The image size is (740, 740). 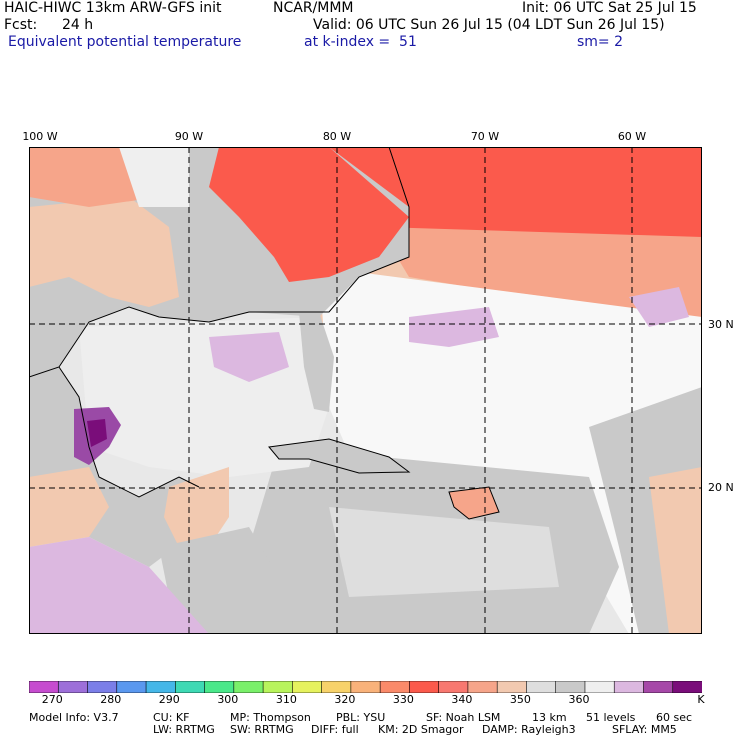 What do you see at coordinates (40, 136) in the screenshot?
I see `lon-label-100w: 100 W` at bounding box center [40, 136].